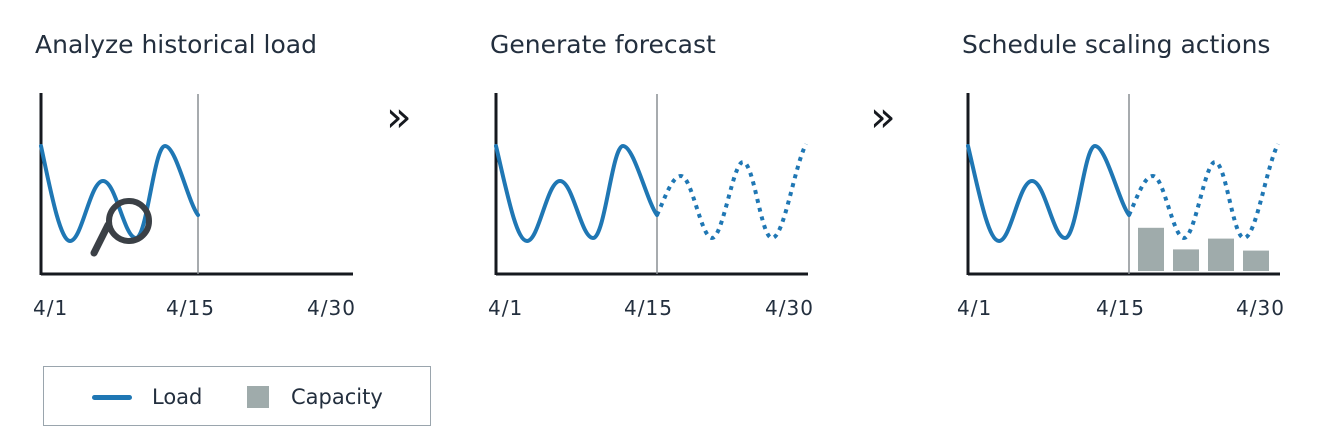 Image resolution: width=1330 pixels, height=448 pixels. What do you see at coordinates (237, 396) in the screenshot?
I see `legend: Load Capacity` at bounding box center [237, 396].